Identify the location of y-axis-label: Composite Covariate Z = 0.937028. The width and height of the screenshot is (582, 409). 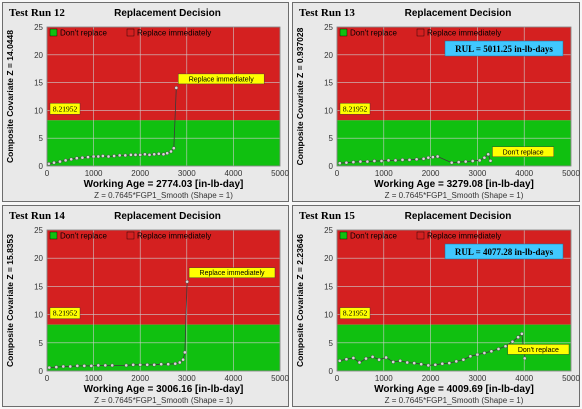
(300, 96).